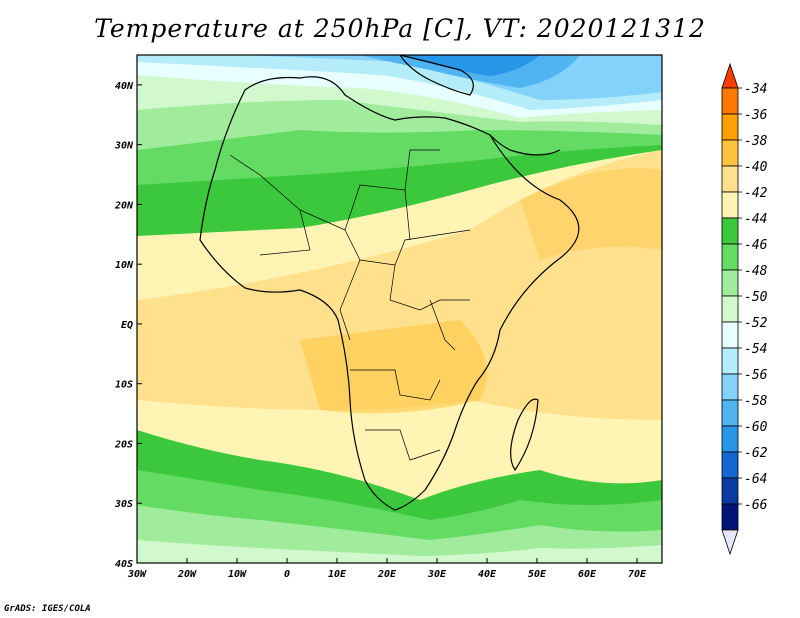  Describe the element at coordinates (755, 89) in the screenshot. I see `colorbar-label: -34` at that location.